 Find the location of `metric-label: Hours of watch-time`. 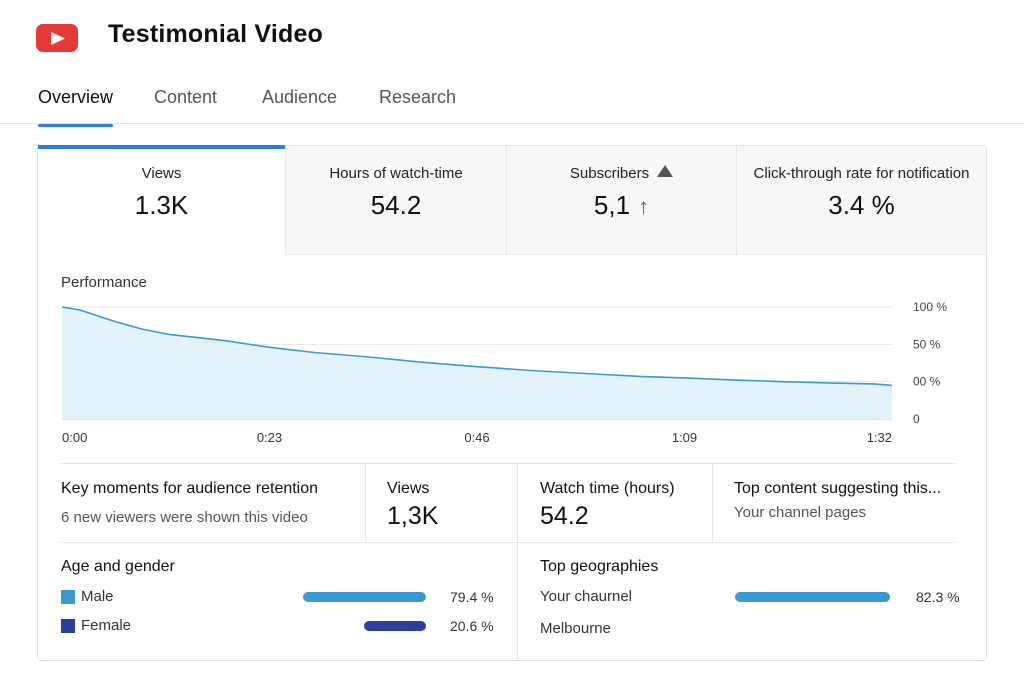

metric-label: Hours of watch-time is located at coordinates (396, 173).